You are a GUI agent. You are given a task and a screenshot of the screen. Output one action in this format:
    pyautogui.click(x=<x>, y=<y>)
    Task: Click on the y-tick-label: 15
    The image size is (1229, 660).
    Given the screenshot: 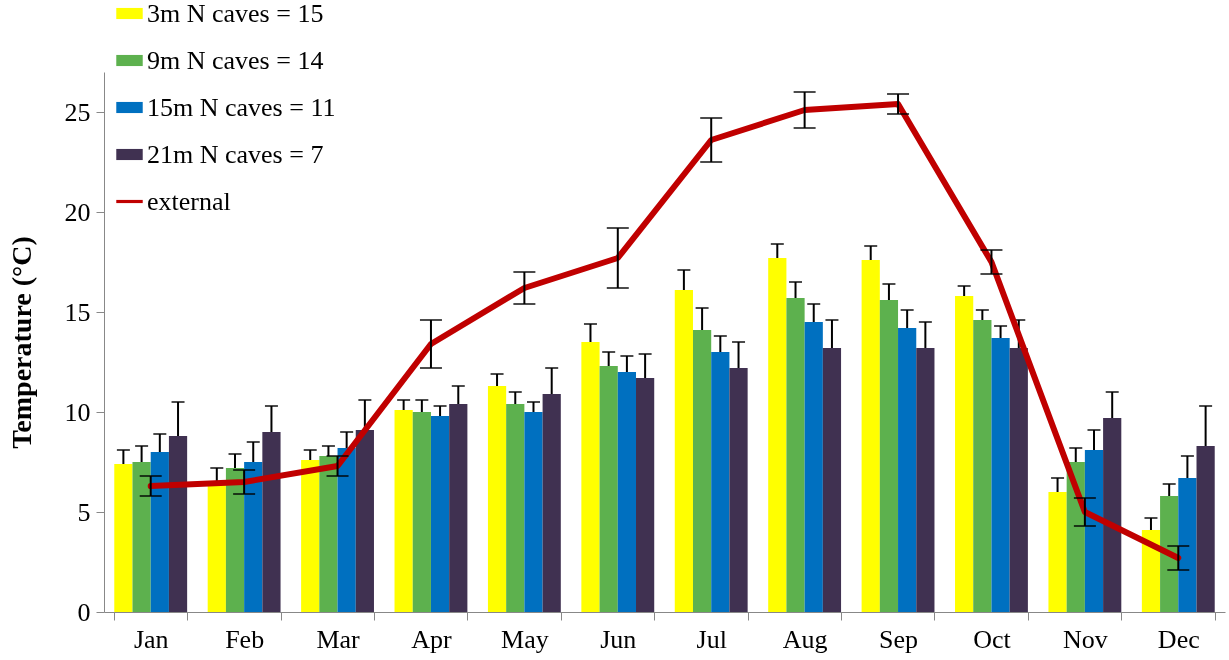 What is the action you would take?
    pyautogui.click(x=77, y=312)
    